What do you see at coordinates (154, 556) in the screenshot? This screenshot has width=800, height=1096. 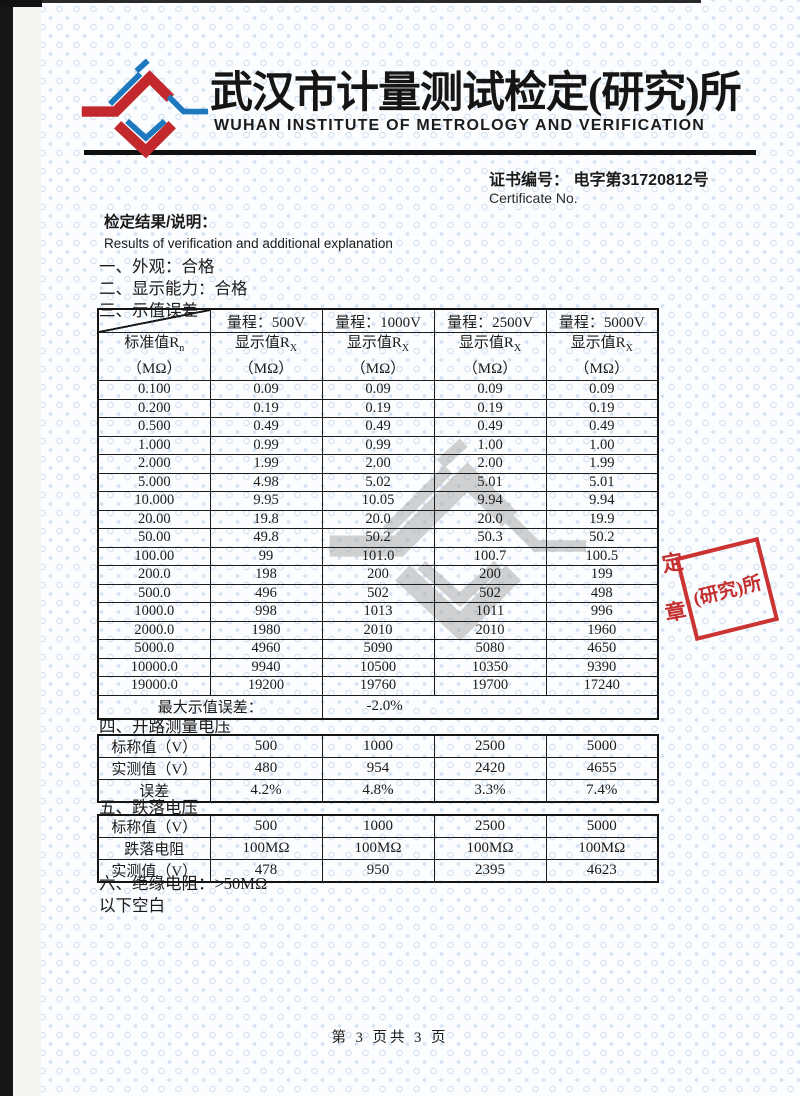 I see `table-cell: 100.00` at bounding box center [154, 556].